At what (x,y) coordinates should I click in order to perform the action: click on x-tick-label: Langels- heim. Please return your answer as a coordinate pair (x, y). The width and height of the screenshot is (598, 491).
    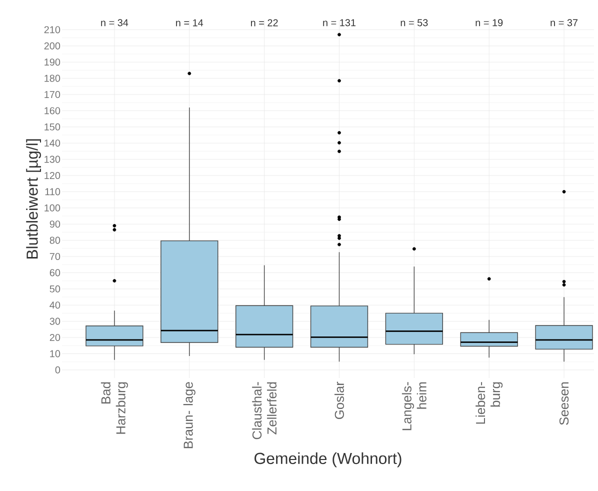
    Looking at the image, I should click on (414, 406).